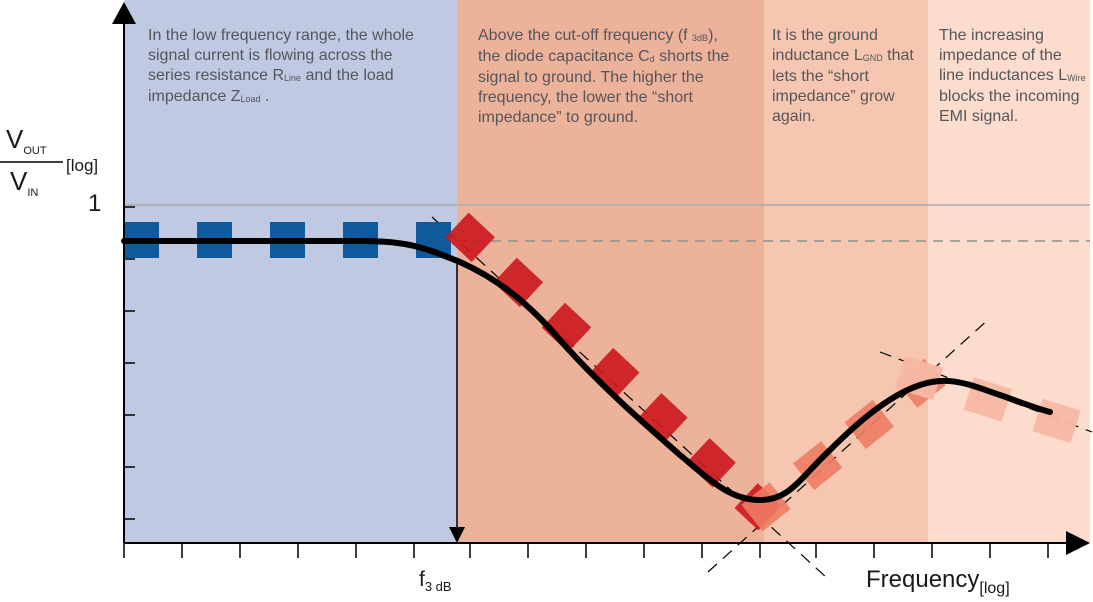 The image size is (1093, 602). I want to click on y-axis-arrowhead, so click(124, 13).